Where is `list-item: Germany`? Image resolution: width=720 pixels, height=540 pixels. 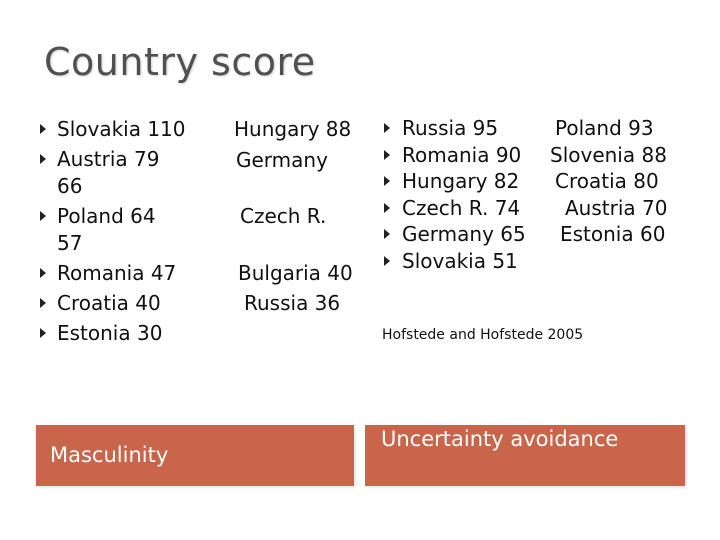
list-item: Germany is located at coordinates (282, 160).